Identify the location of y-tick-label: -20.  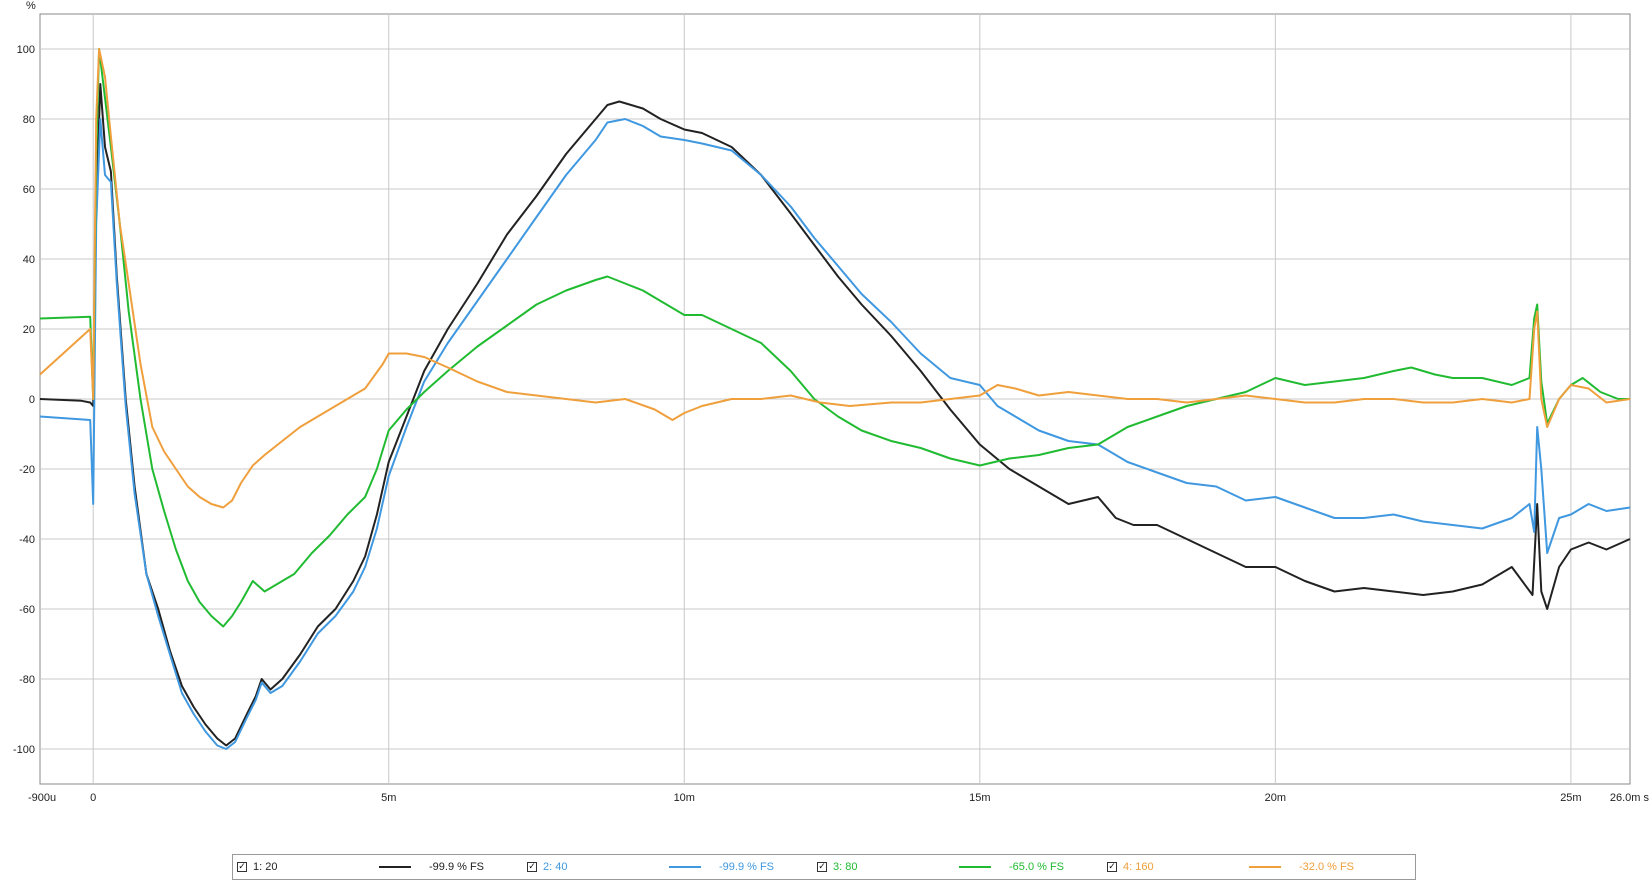
(27, 470).